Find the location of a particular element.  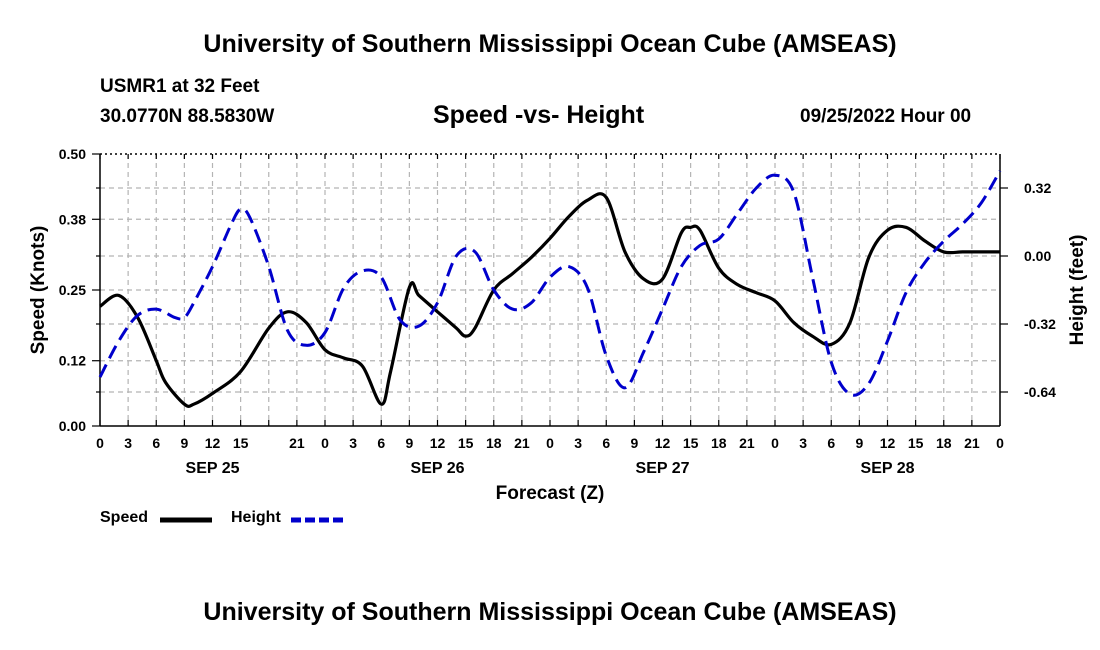

day-label: SEP 26 is located at coordinates (438, 468).